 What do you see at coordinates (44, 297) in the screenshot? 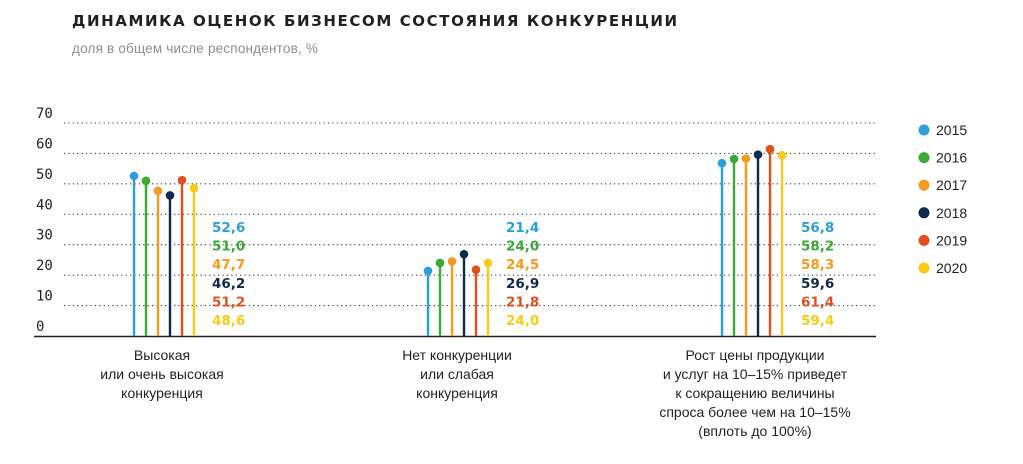
I see `y-tick-label: 10` at bounding box center [44, 297].